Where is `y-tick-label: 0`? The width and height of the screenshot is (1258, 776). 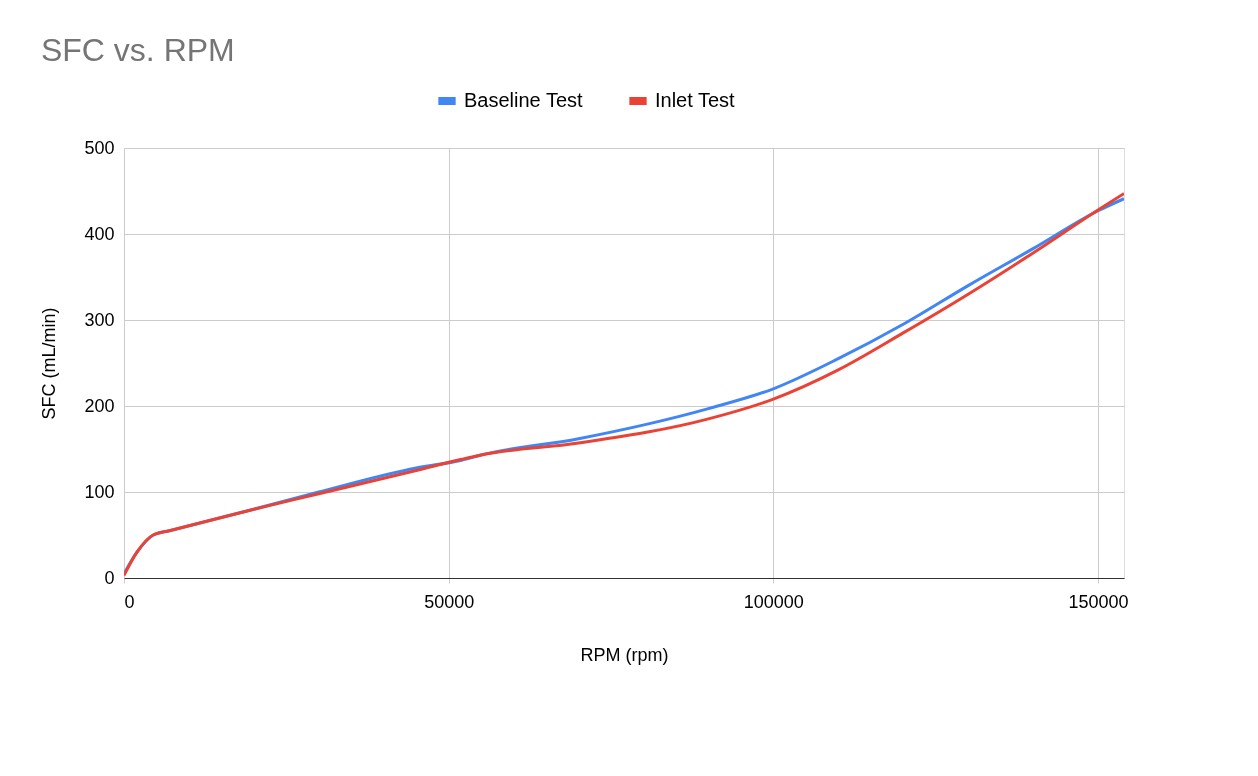 y-tick-label: 0 is located at coordinates (109, 577).